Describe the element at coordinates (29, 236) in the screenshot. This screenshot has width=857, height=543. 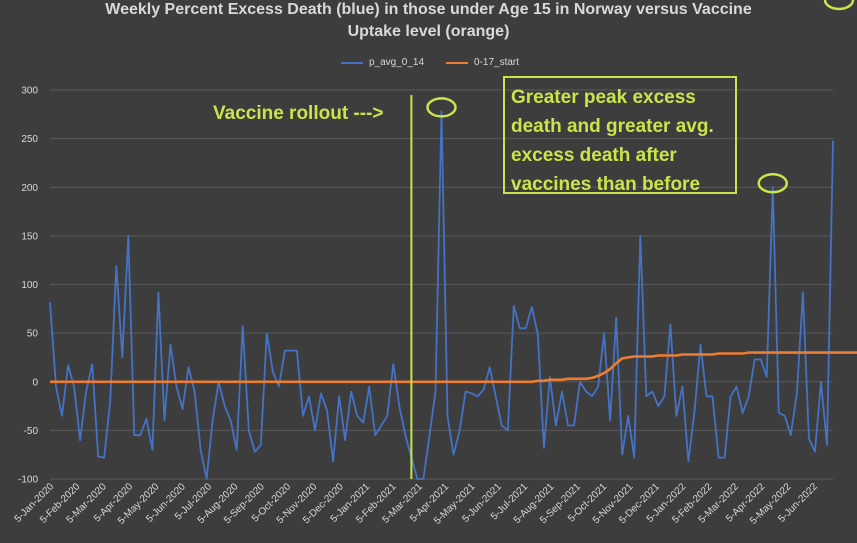
I see `y-tick-label-150: 150` at that location.